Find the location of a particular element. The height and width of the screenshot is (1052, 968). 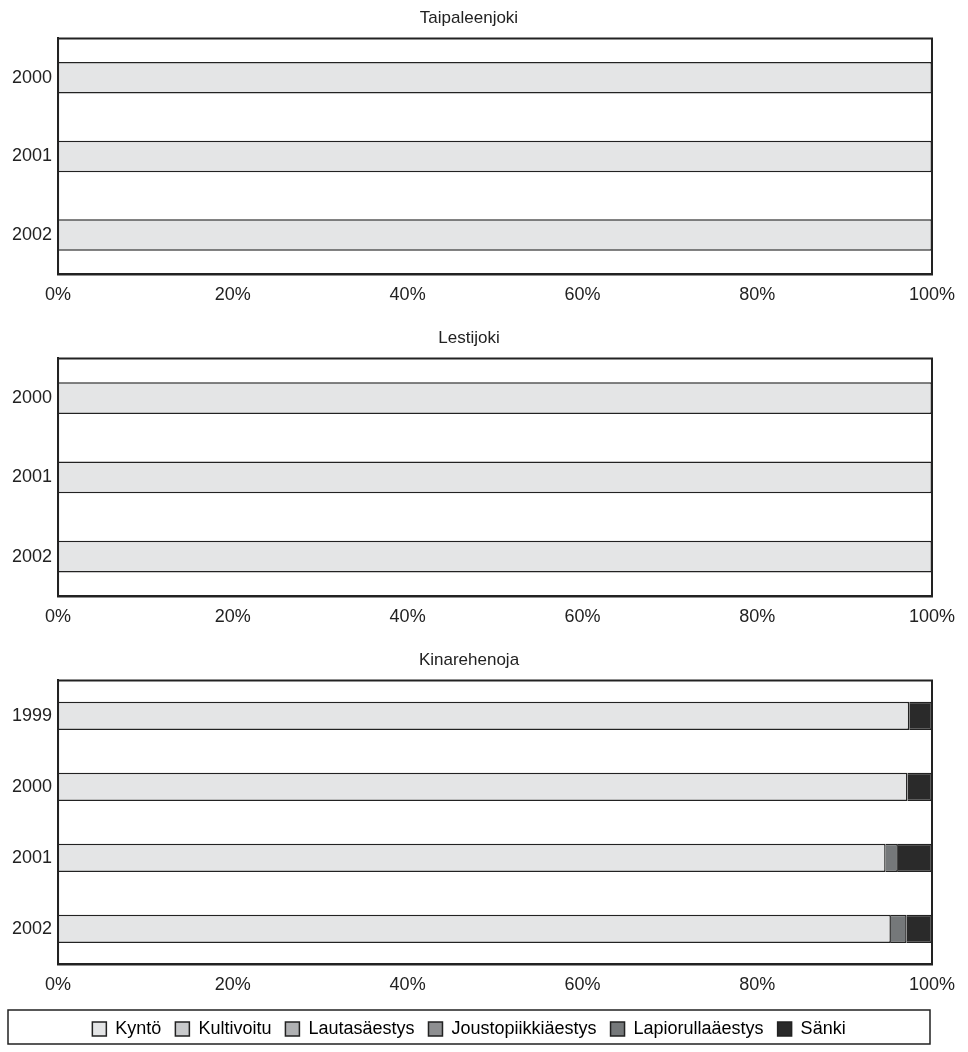

chart-title: Kinarehenoja is located at coordinates (469, 659).